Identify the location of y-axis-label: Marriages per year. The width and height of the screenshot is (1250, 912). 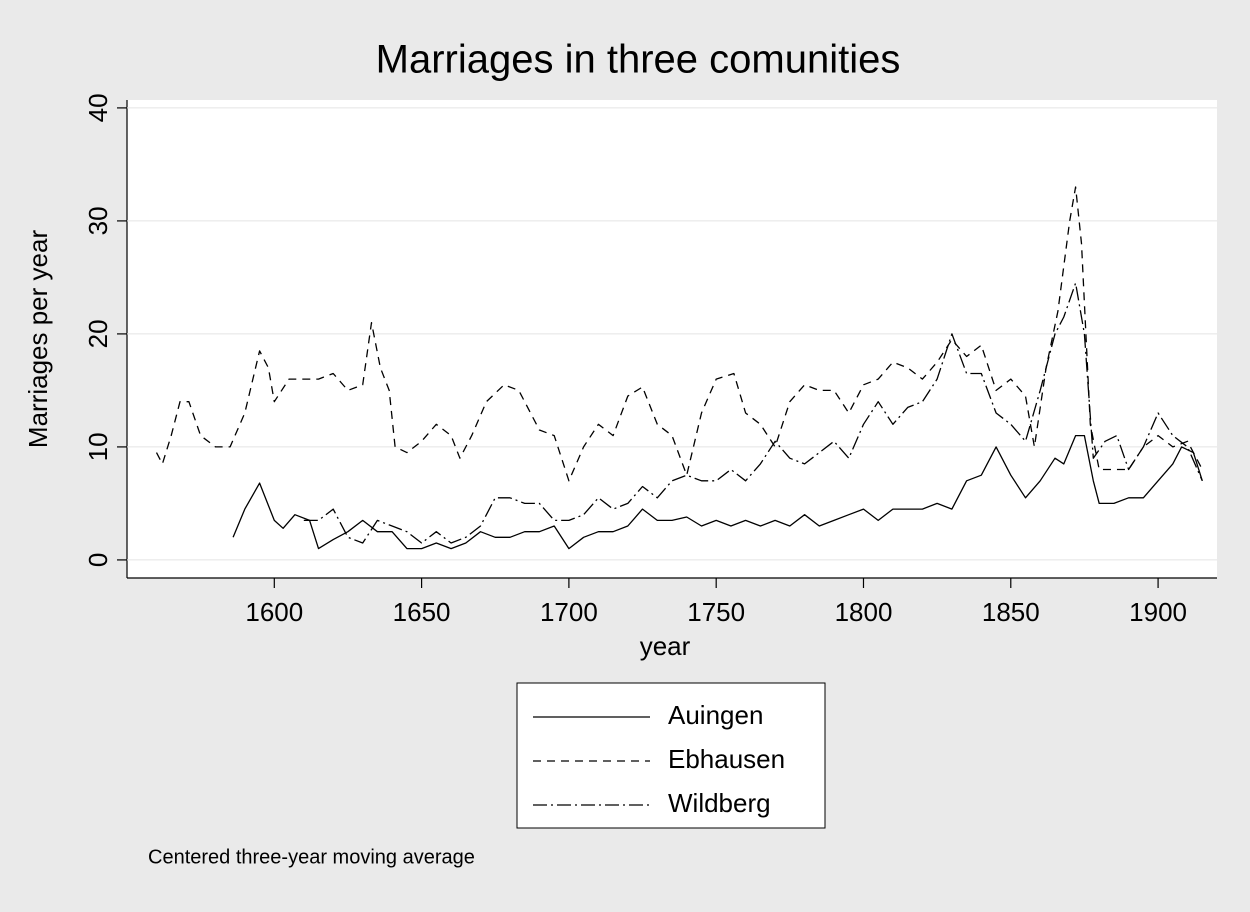
(38, 339).